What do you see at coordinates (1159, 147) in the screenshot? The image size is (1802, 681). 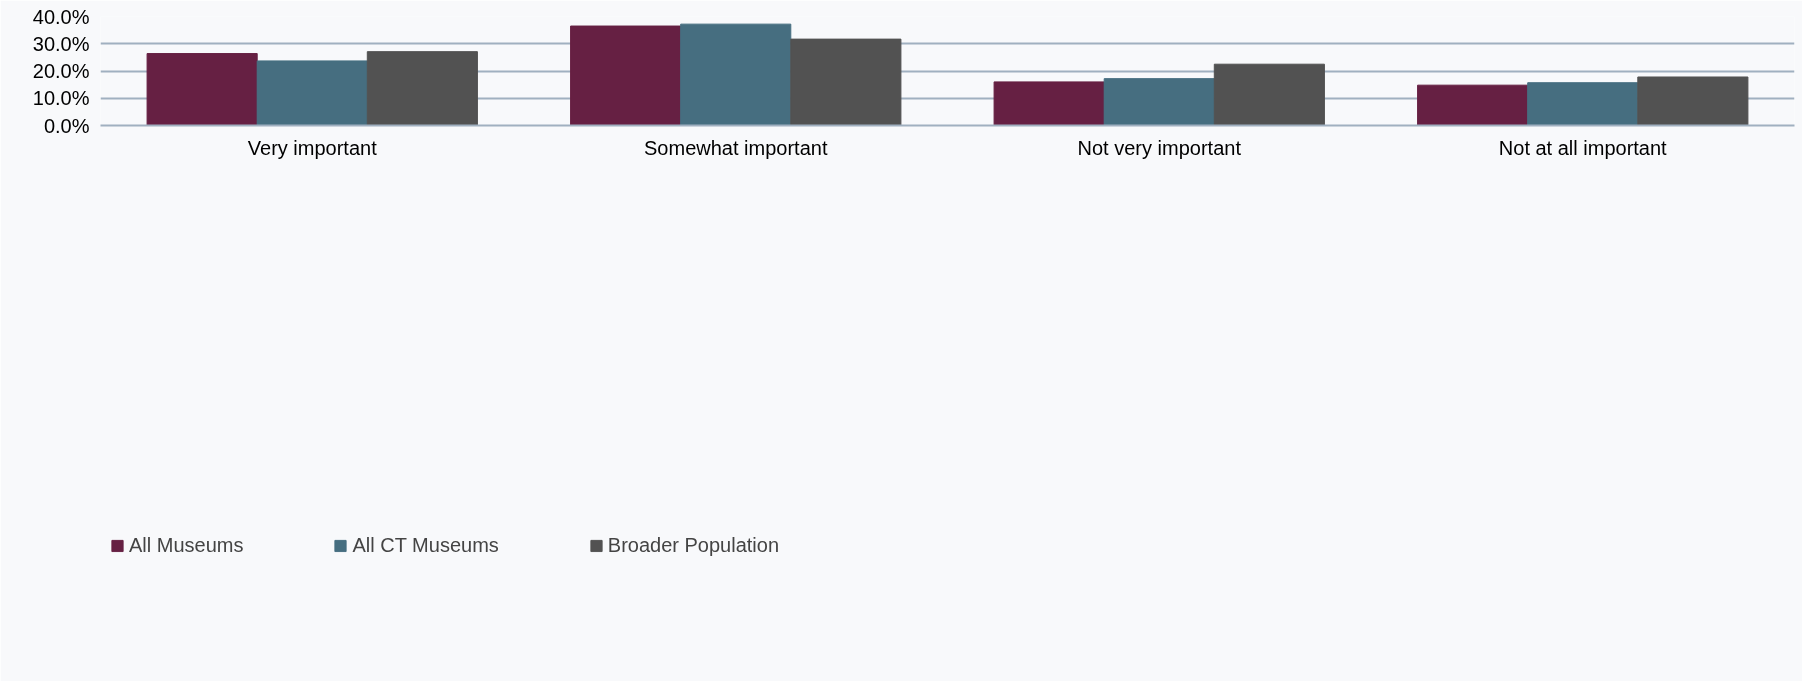 I see `x-tick-label: Not very important` at bounding box center [1159, 147].